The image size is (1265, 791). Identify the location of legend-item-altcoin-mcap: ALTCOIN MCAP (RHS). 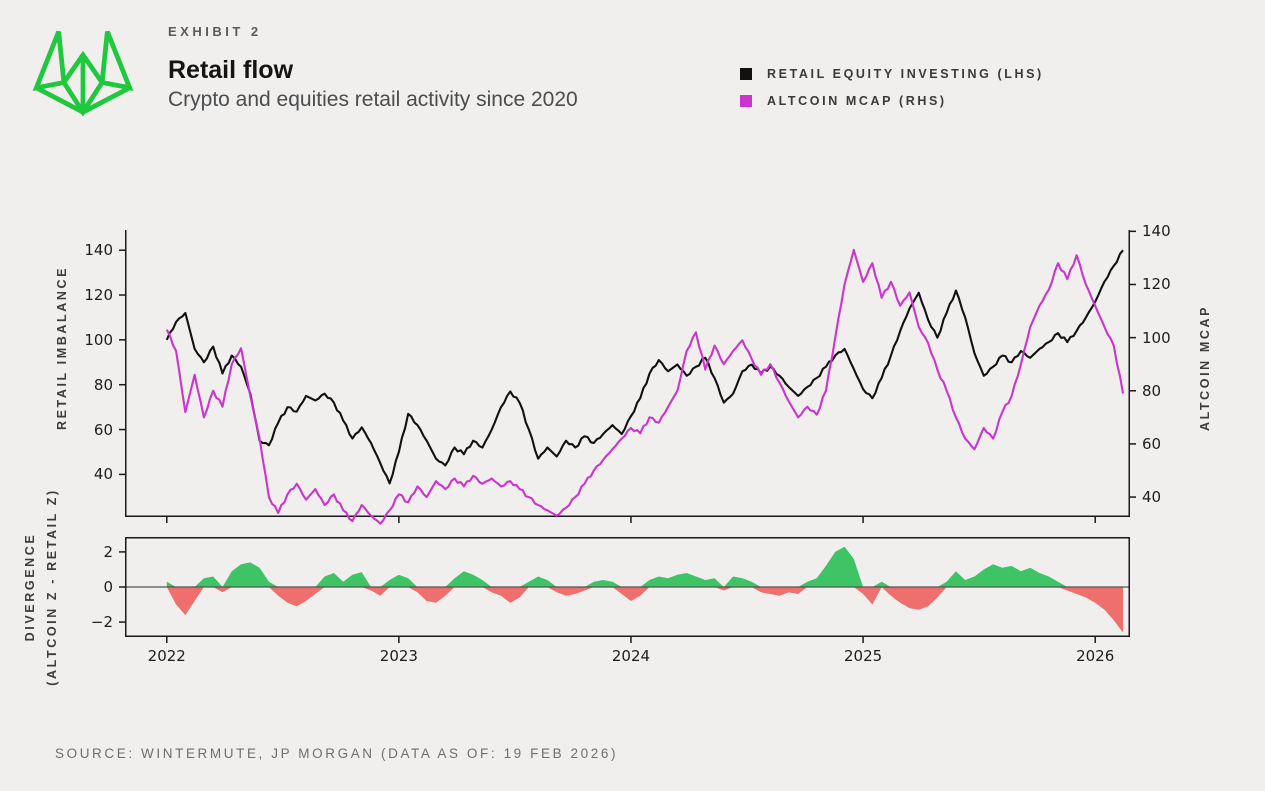
(892, 100).